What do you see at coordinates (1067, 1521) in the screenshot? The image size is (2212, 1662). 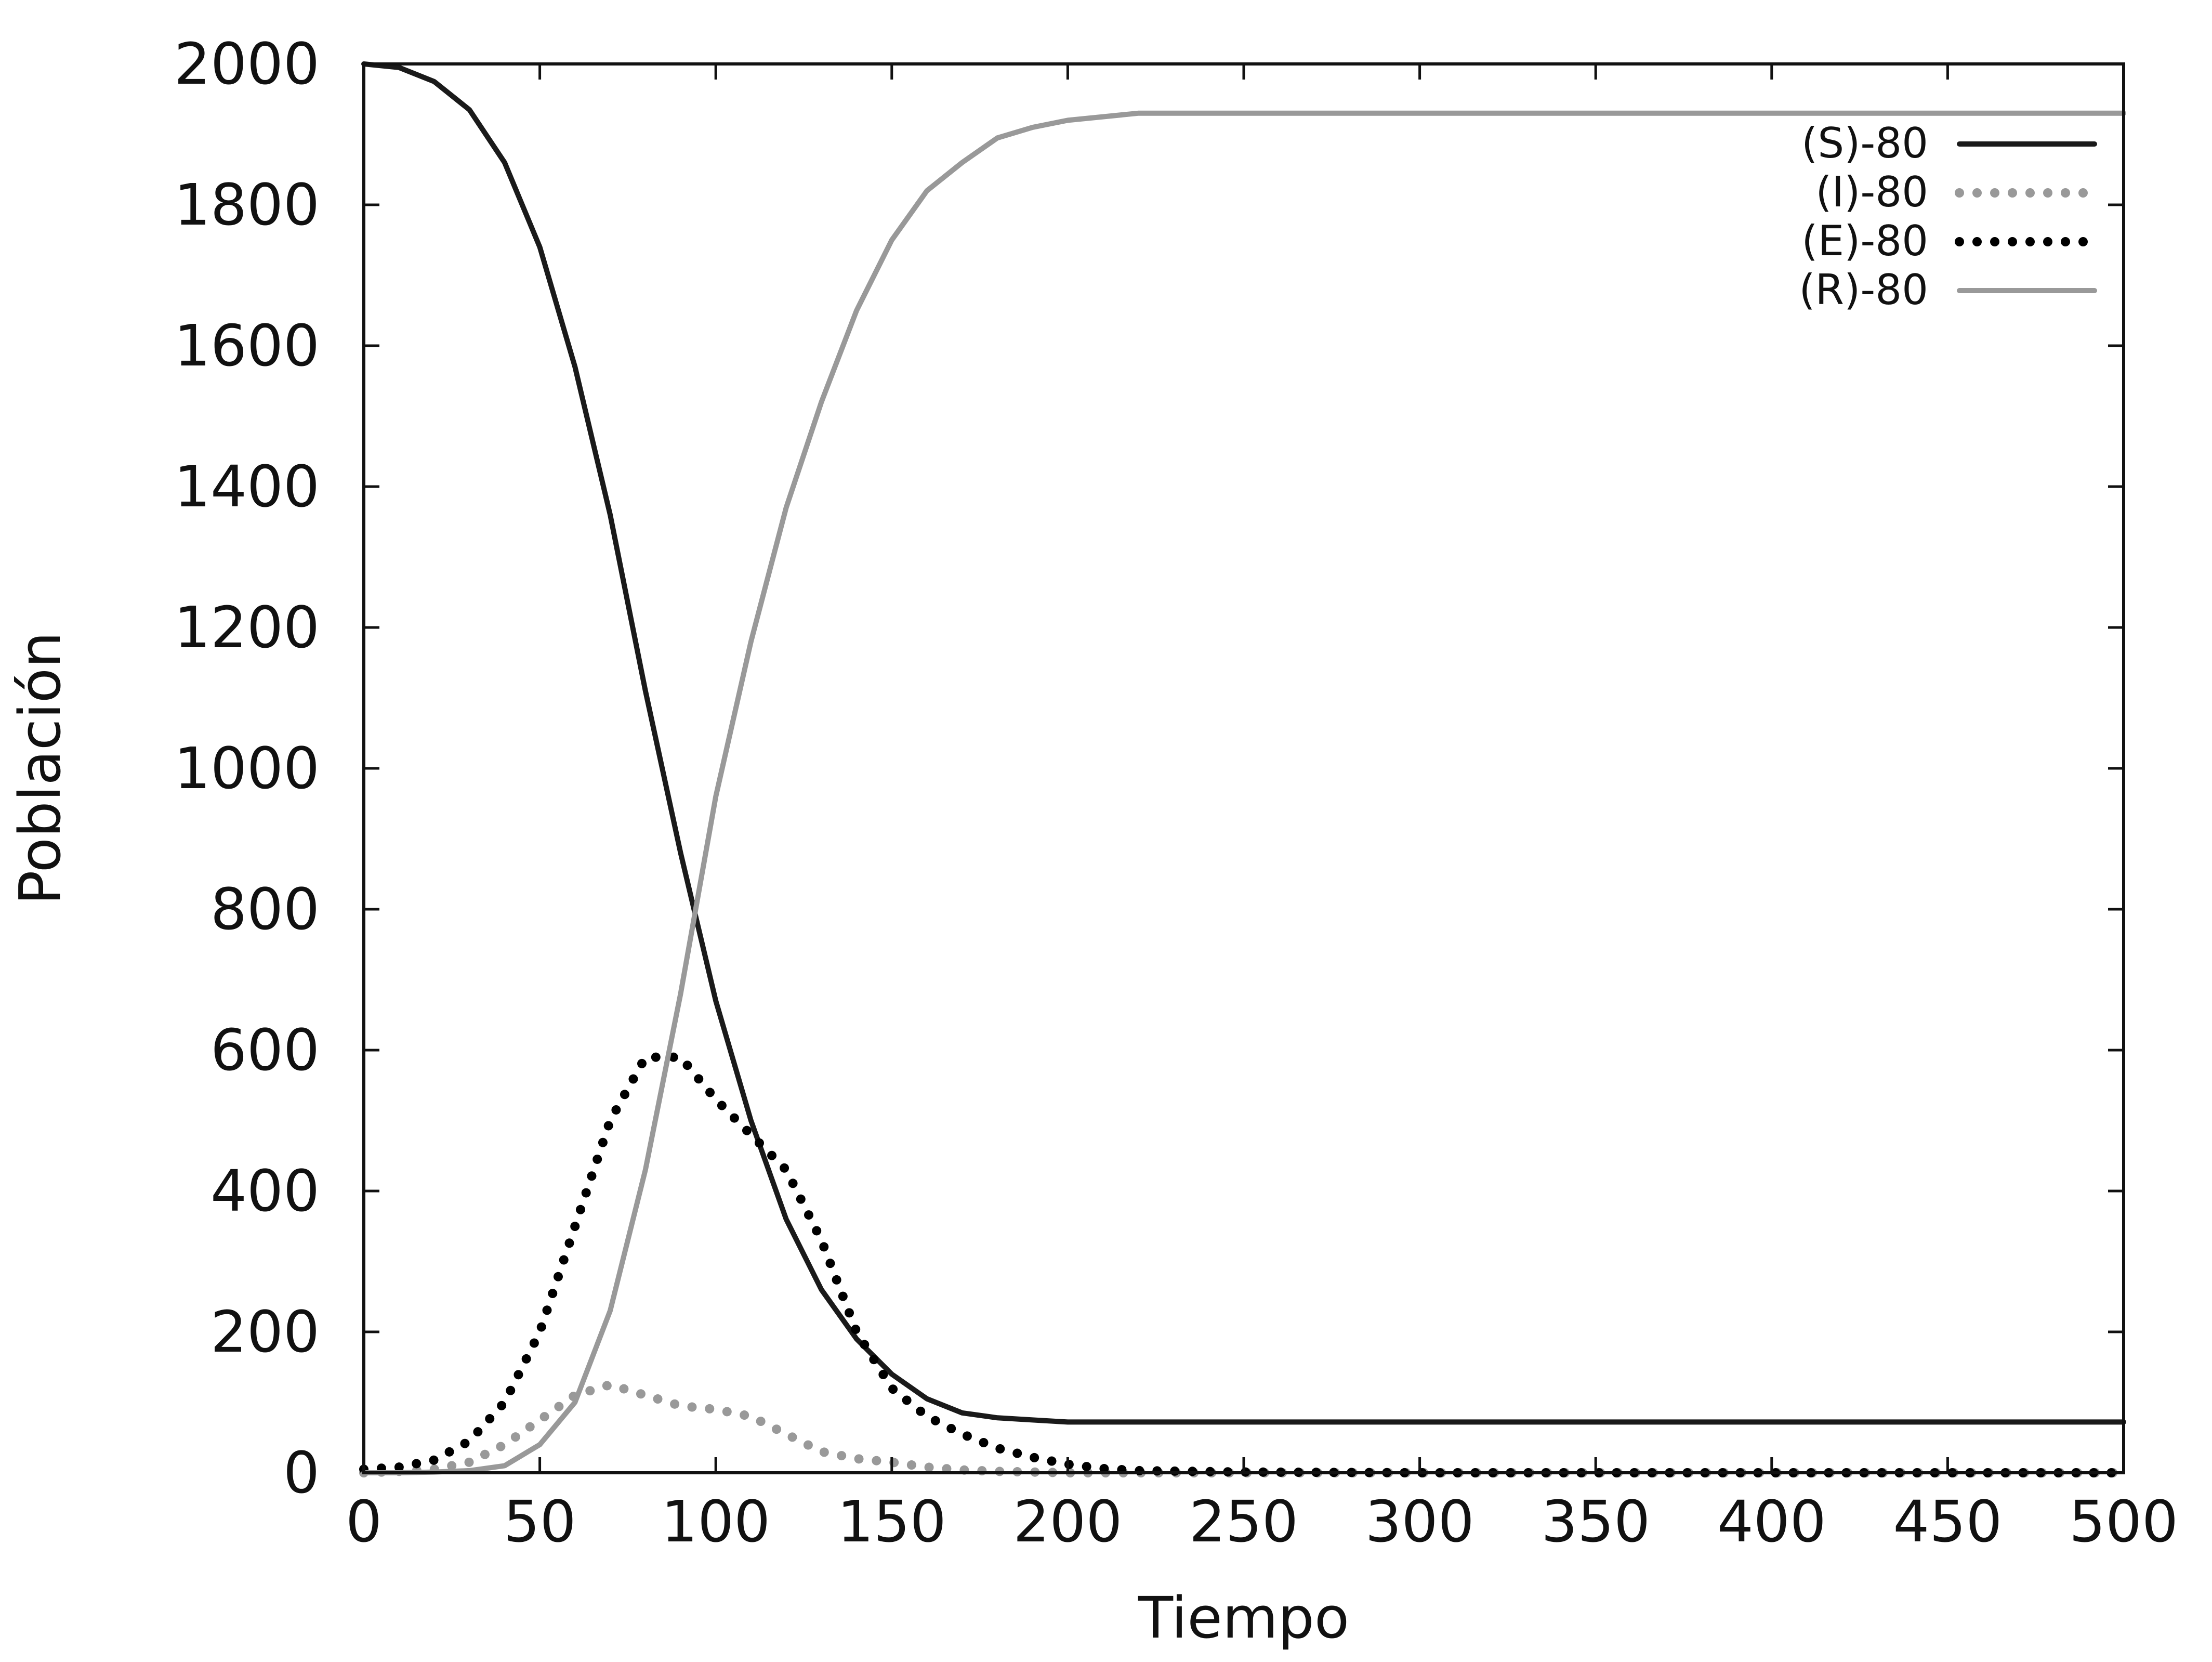 I see `x-tick-label: 200` at bounding box center [1067, 1521].